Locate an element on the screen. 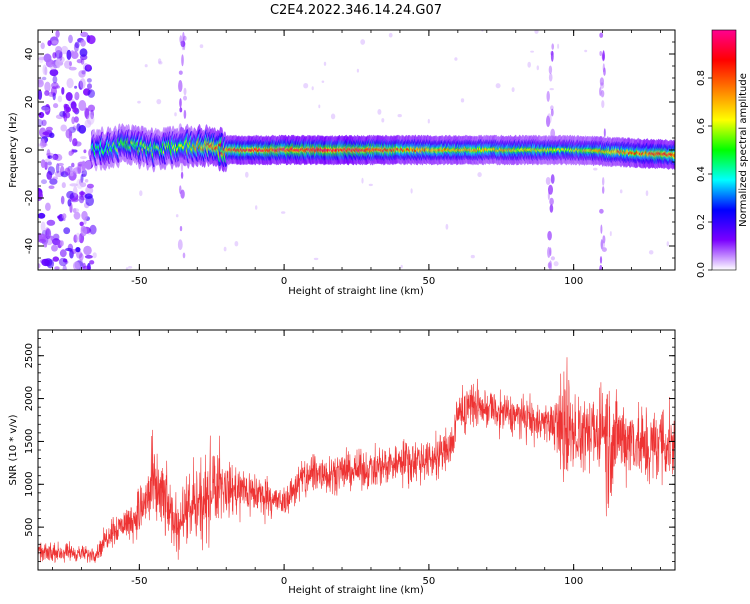 The image size is (750, 604). x-tick-label: 50 is located at coordinates (429, 281).